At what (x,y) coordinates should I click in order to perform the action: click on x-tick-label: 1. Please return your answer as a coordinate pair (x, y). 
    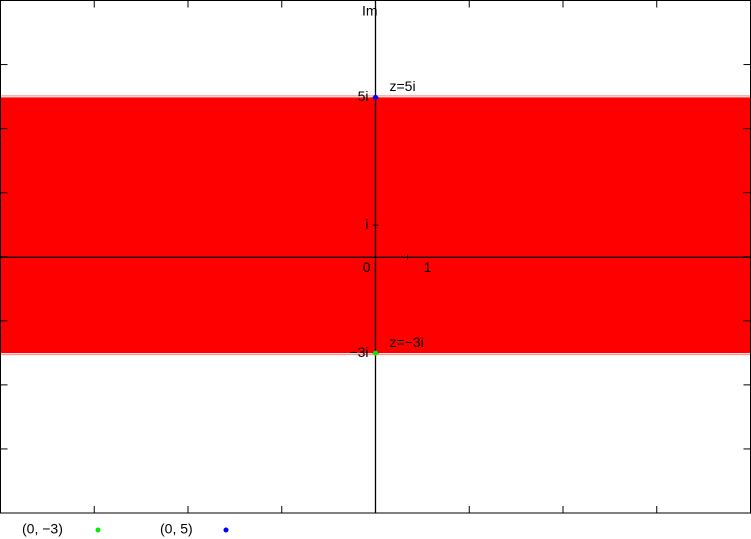
    Looking at the image, I should click on (428, 267).